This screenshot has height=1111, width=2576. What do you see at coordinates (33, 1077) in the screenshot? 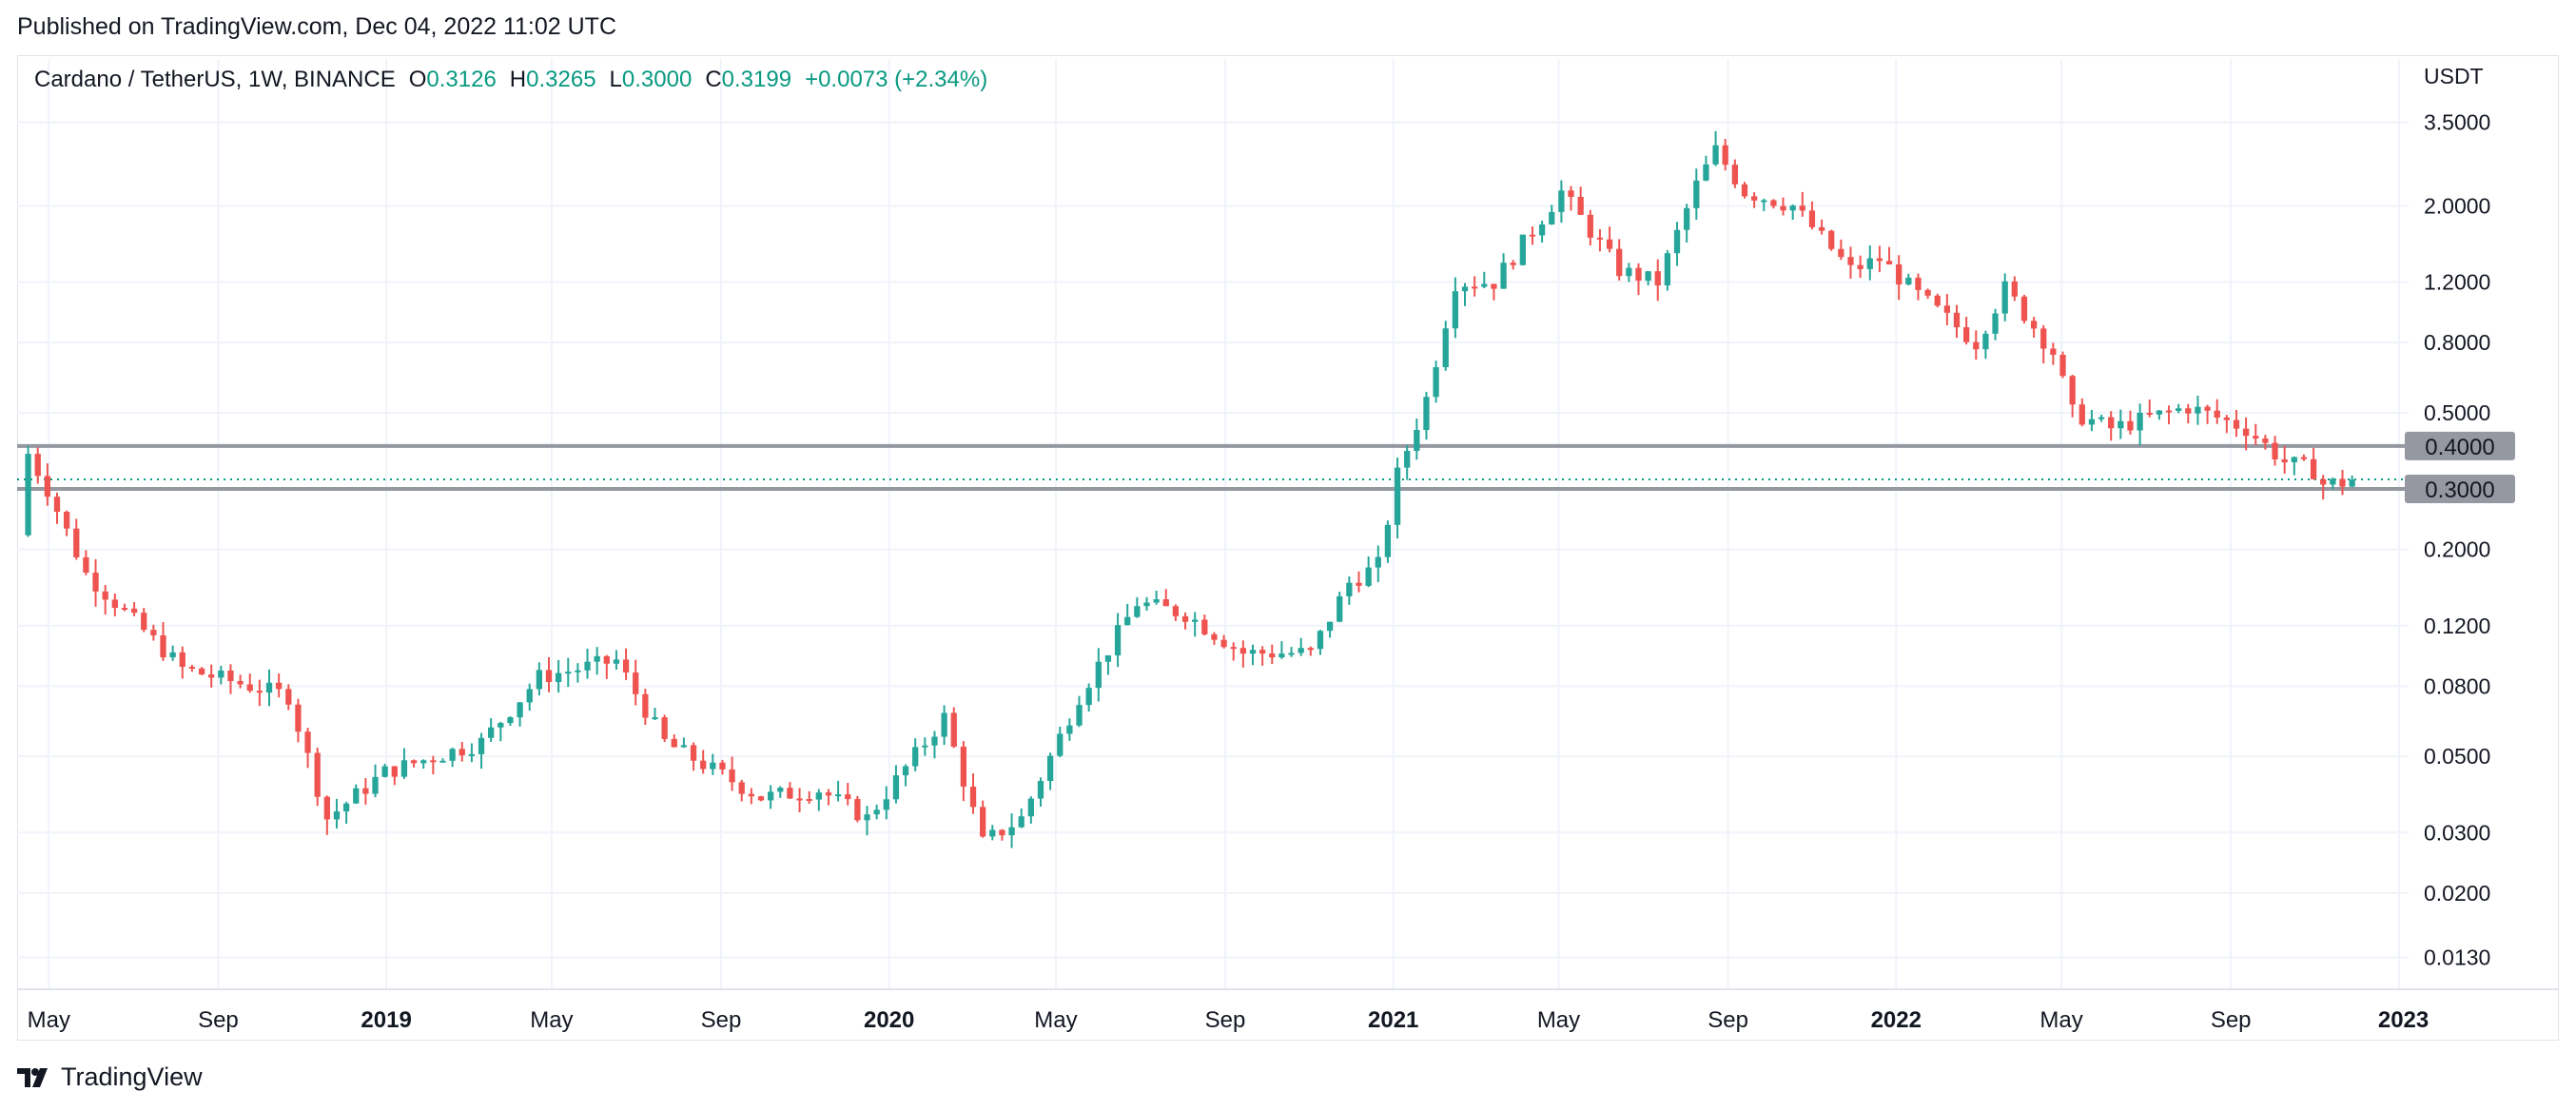
I see `tradingview-logo-icon` at bounding box center [33, 1077].